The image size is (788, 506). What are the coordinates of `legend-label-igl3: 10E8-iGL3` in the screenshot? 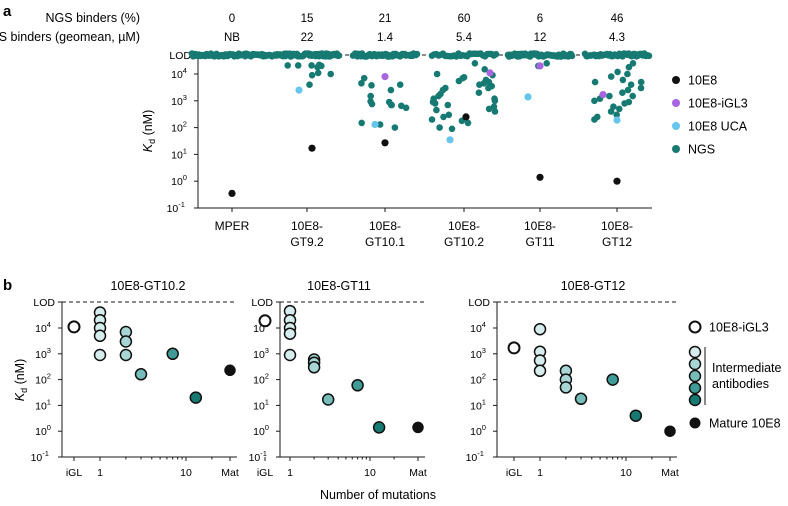 It's located at (739, 328).